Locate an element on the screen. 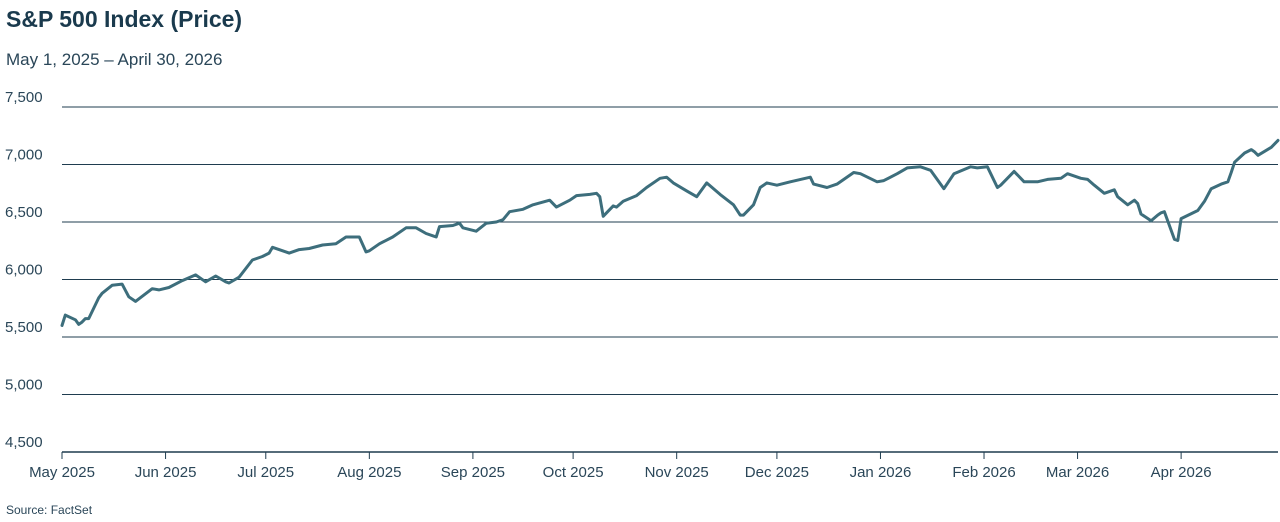 This screenshot has height=522, width=1280. x-tick-label: Dec 2025 is located at coordinates (777, 472).